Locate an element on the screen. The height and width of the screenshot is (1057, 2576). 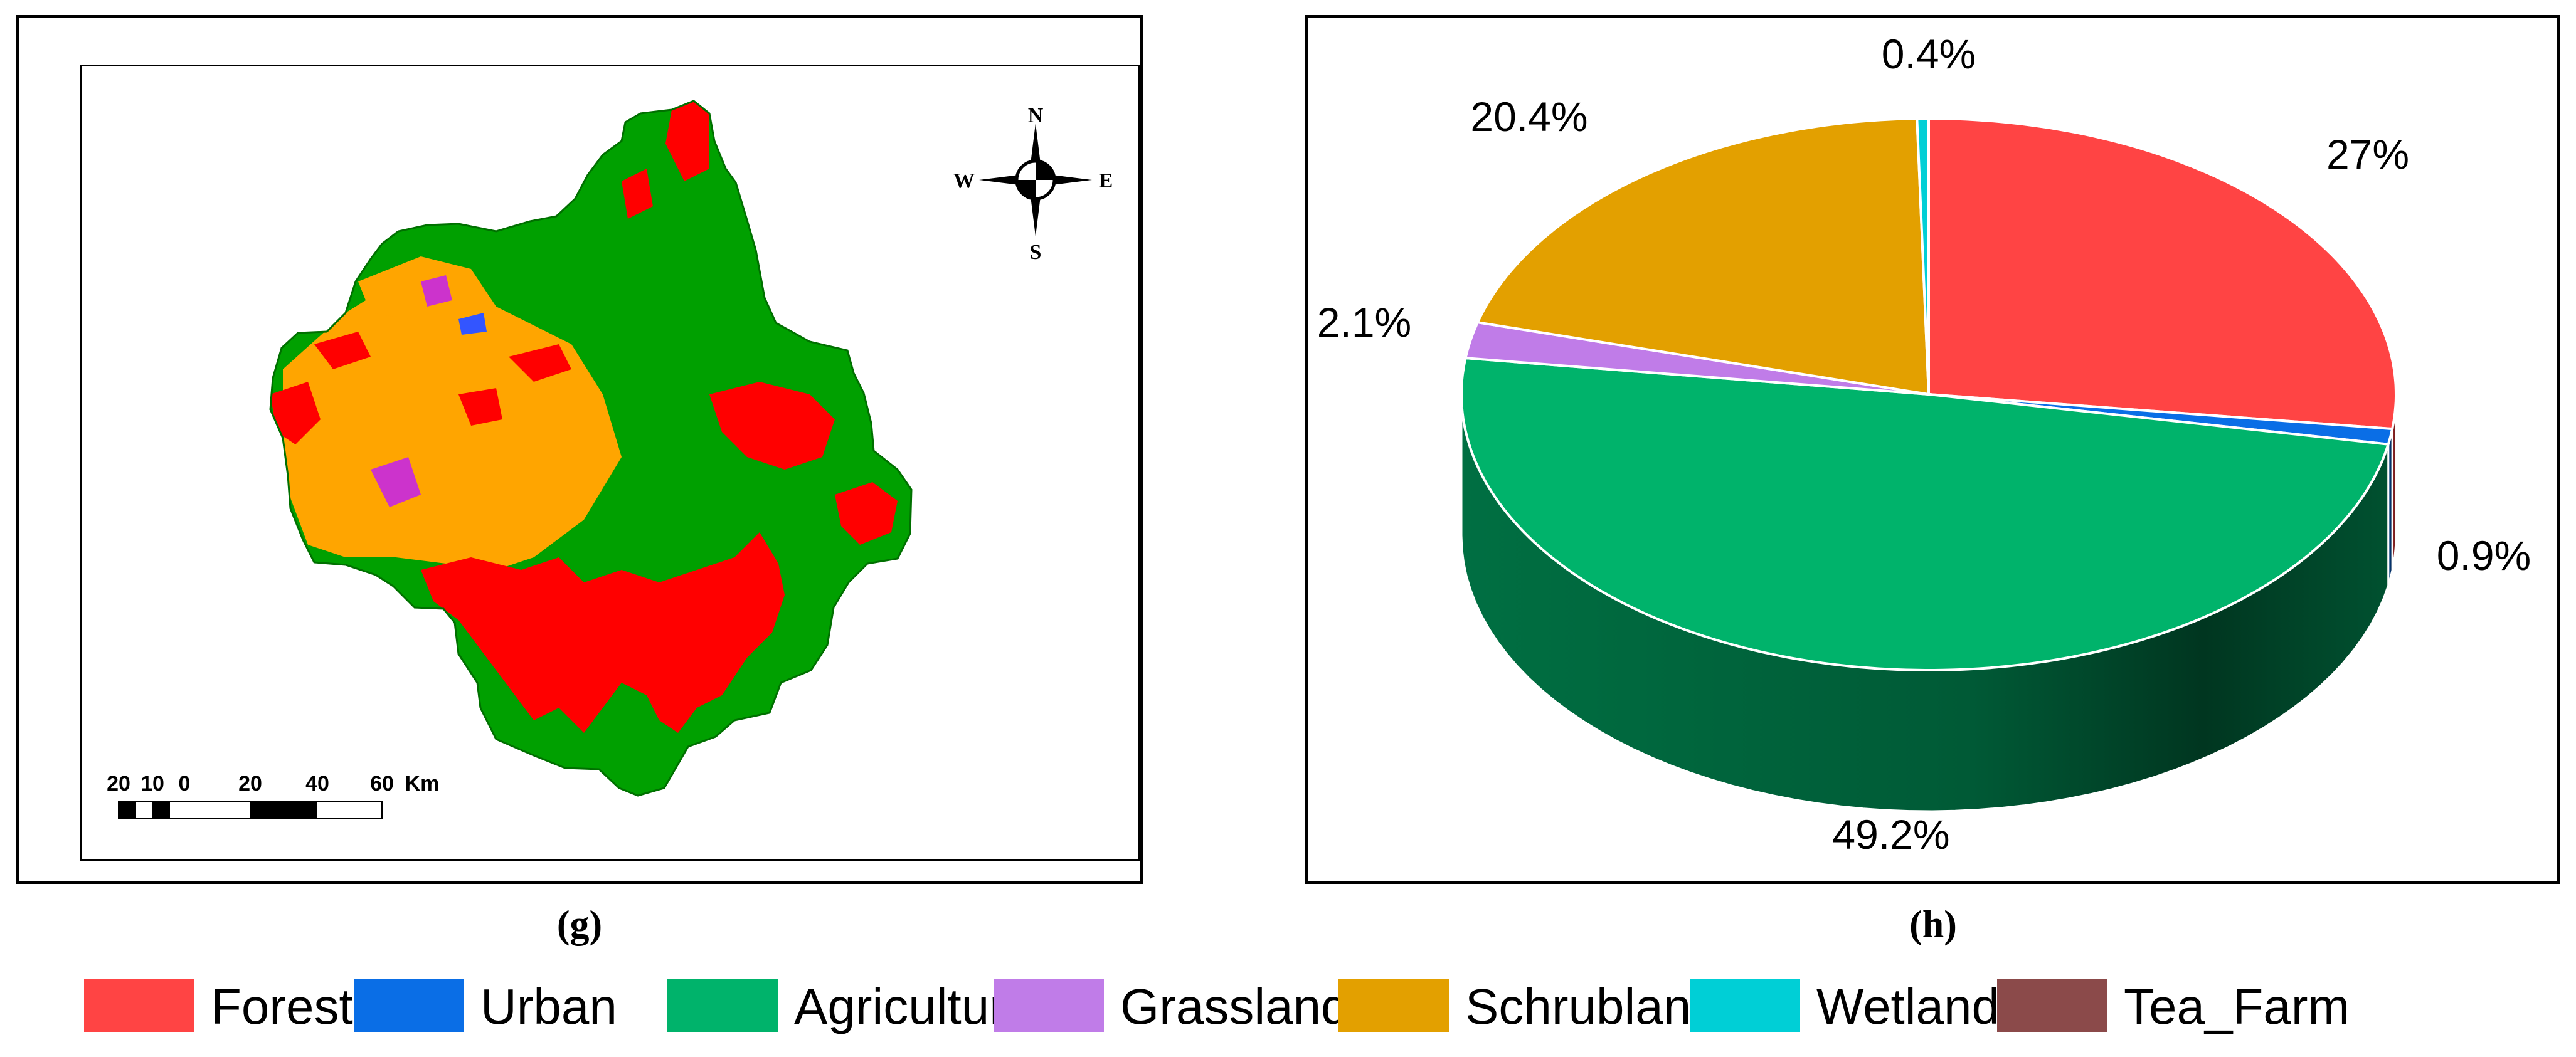
pie-data-label-urban: 0.9% is located at coordinates (2484, 555).